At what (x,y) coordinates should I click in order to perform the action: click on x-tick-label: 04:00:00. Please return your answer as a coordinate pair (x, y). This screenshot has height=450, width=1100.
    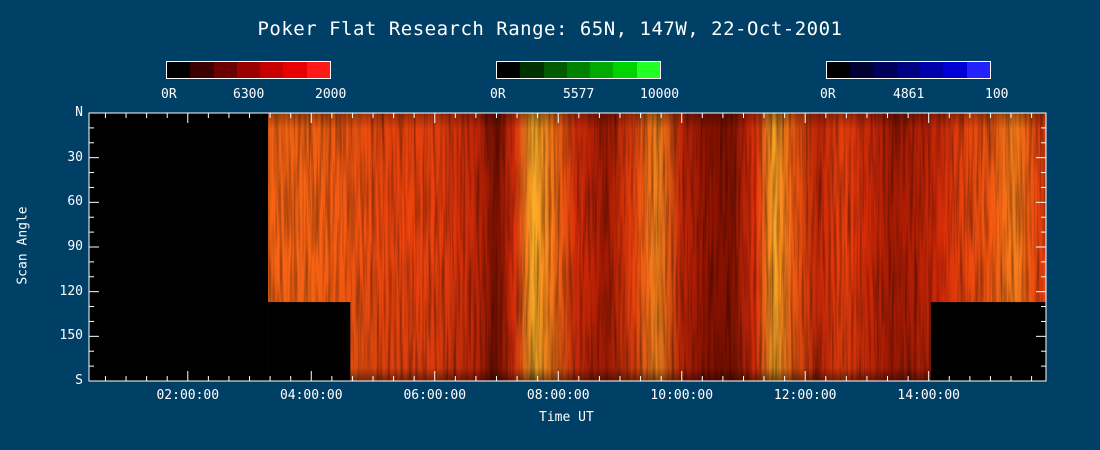
    Looking at the image, I should click on (311, 395).